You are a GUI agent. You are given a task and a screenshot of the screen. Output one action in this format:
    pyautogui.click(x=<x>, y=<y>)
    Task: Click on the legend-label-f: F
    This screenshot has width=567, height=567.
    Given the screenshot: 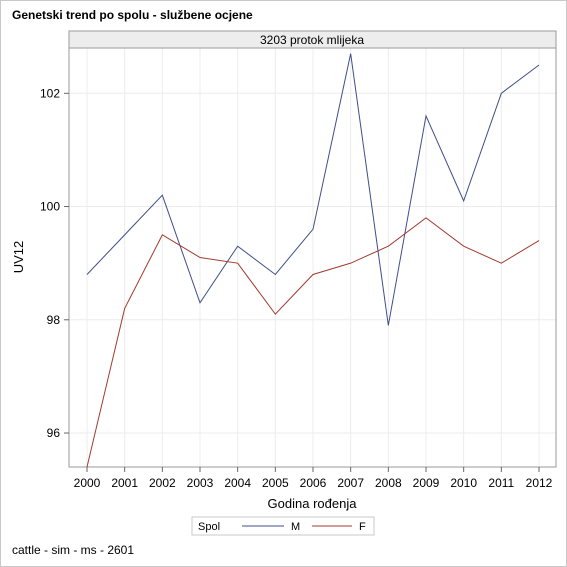 What is the action you would take?
    pyautogui.click(x=362, y=527)
    